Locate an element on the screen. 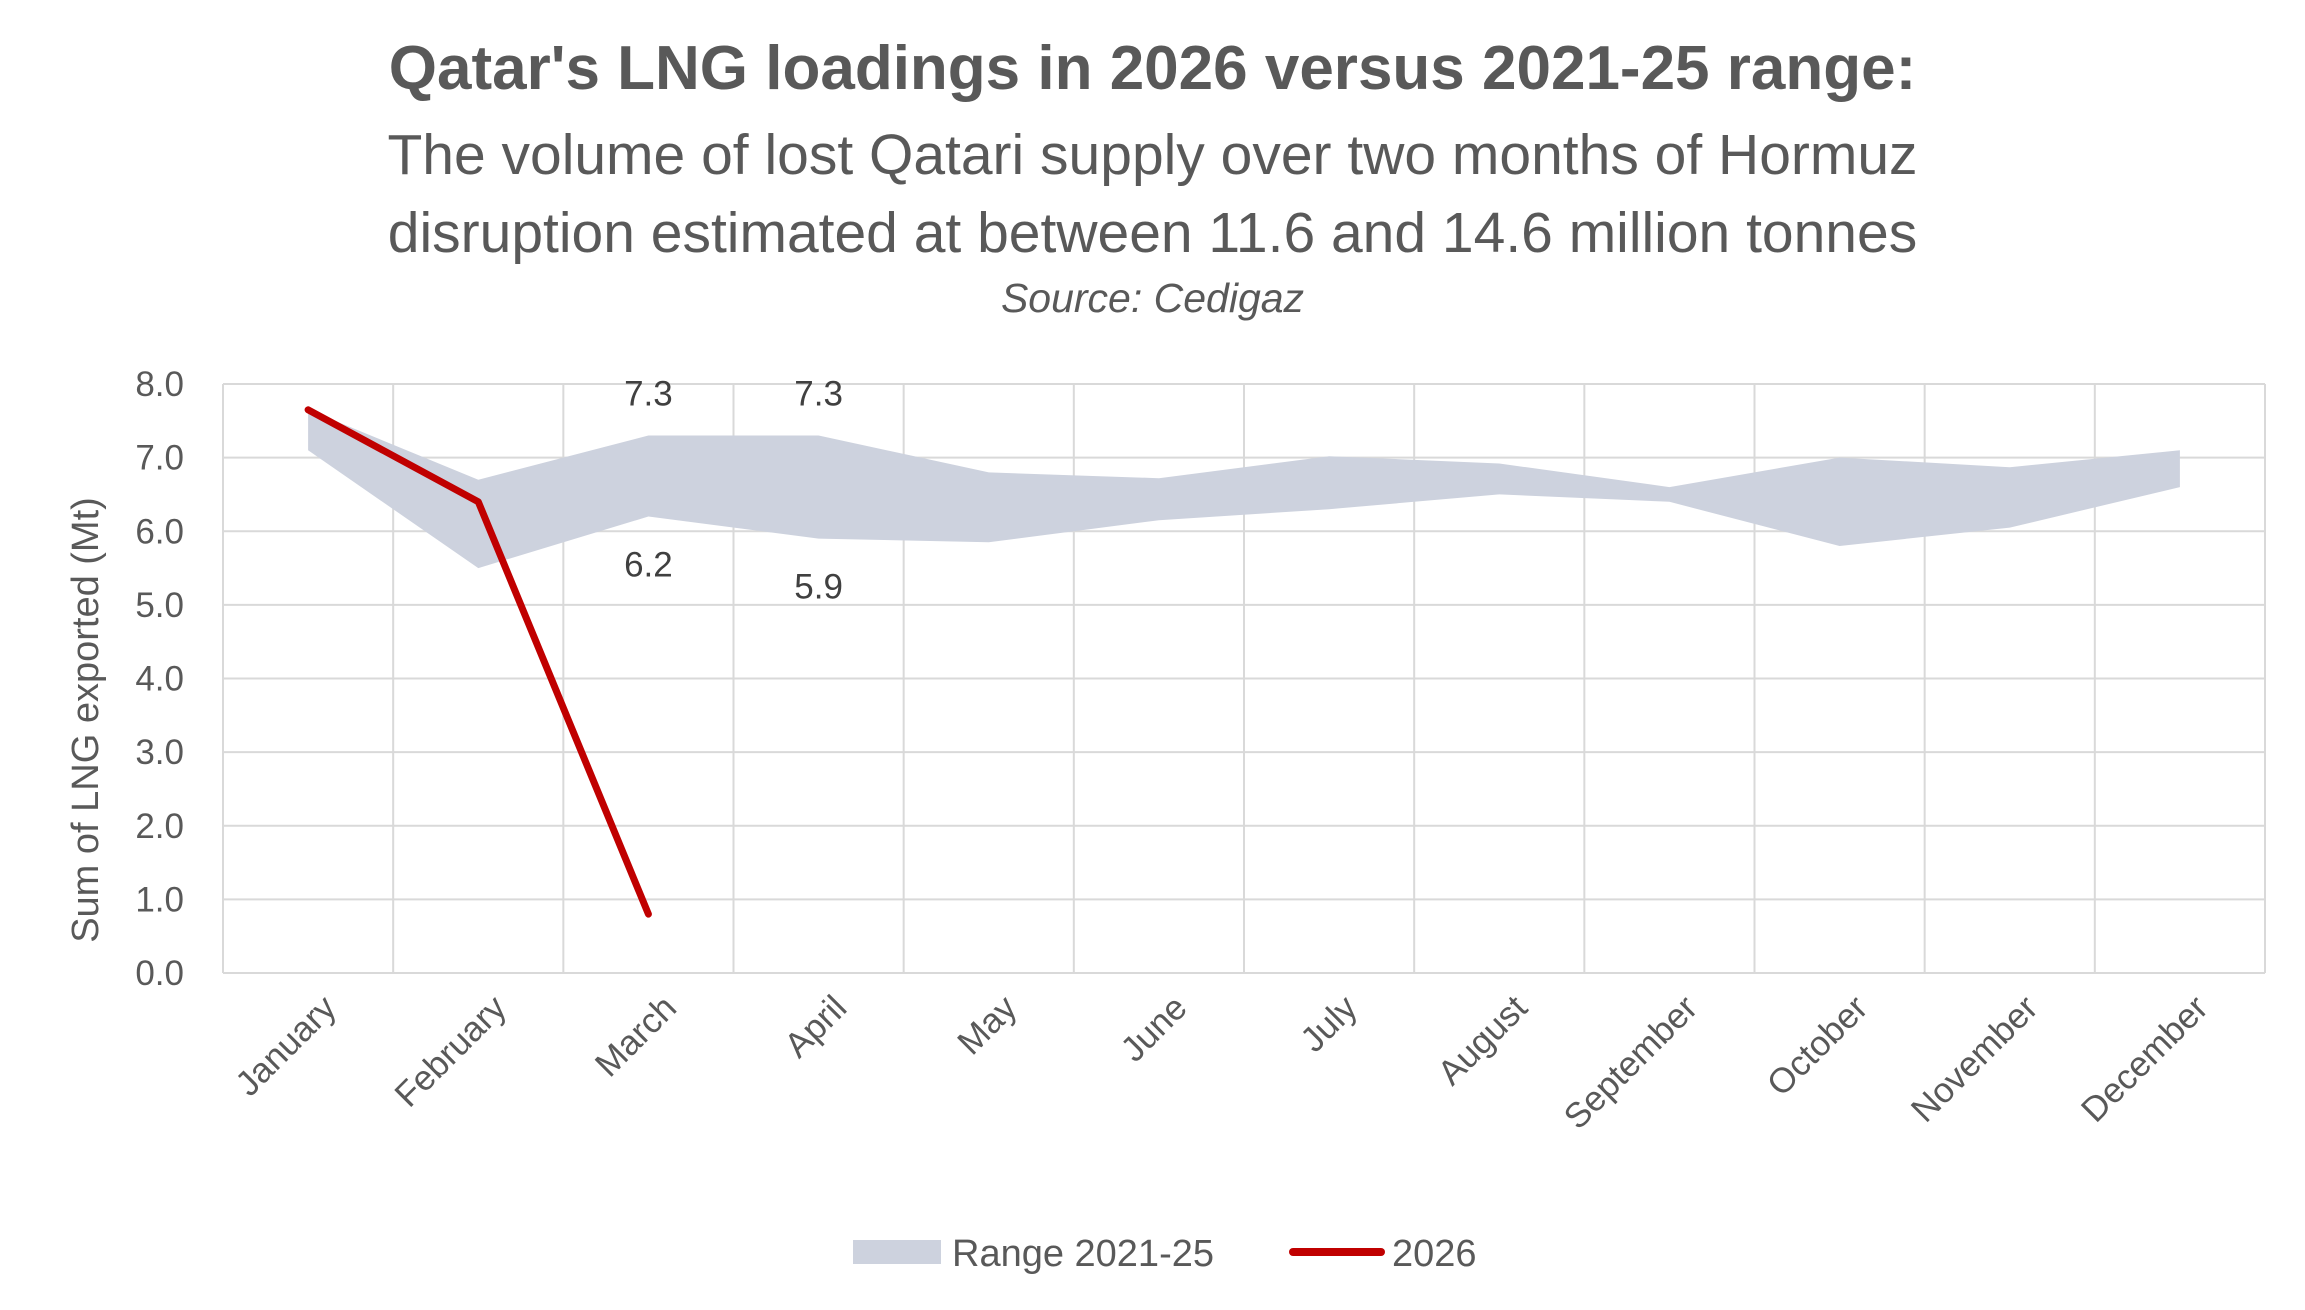  y-tick-label: 6.0 is located at coordinates (159, 531).